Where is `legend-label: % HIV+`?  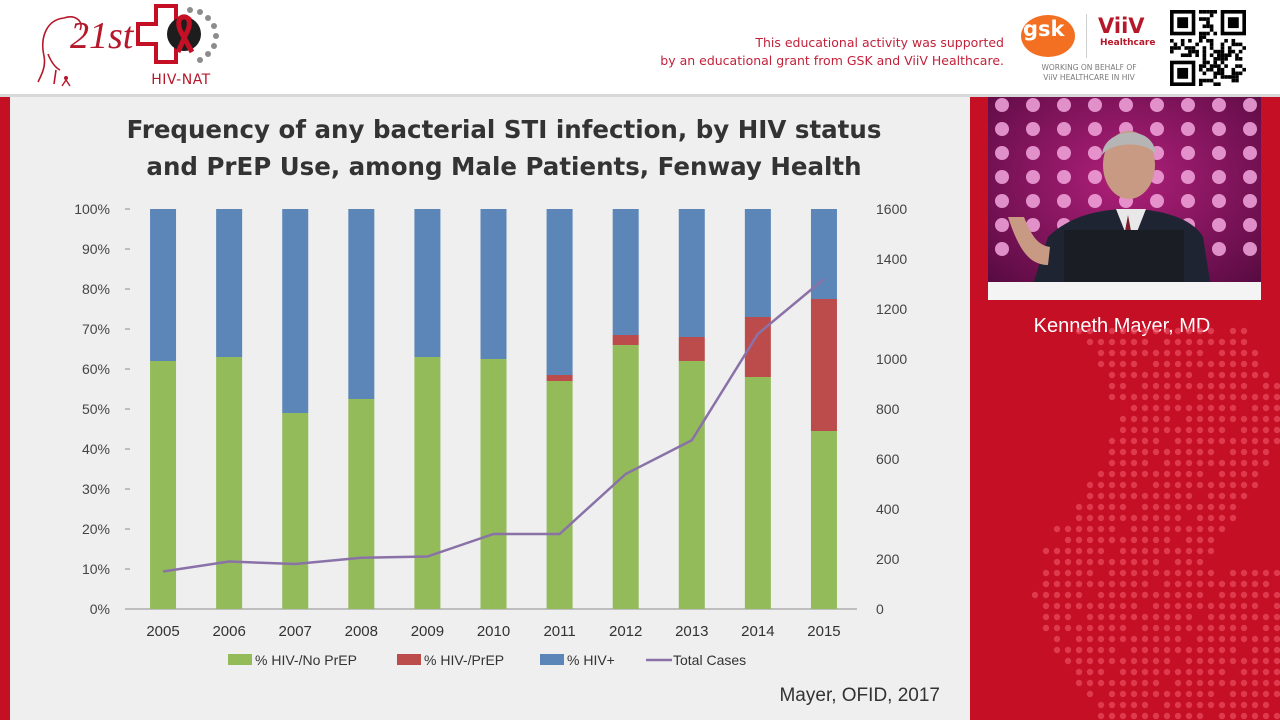 legend-label: % HIV+ is located at coordinates (591, 660).